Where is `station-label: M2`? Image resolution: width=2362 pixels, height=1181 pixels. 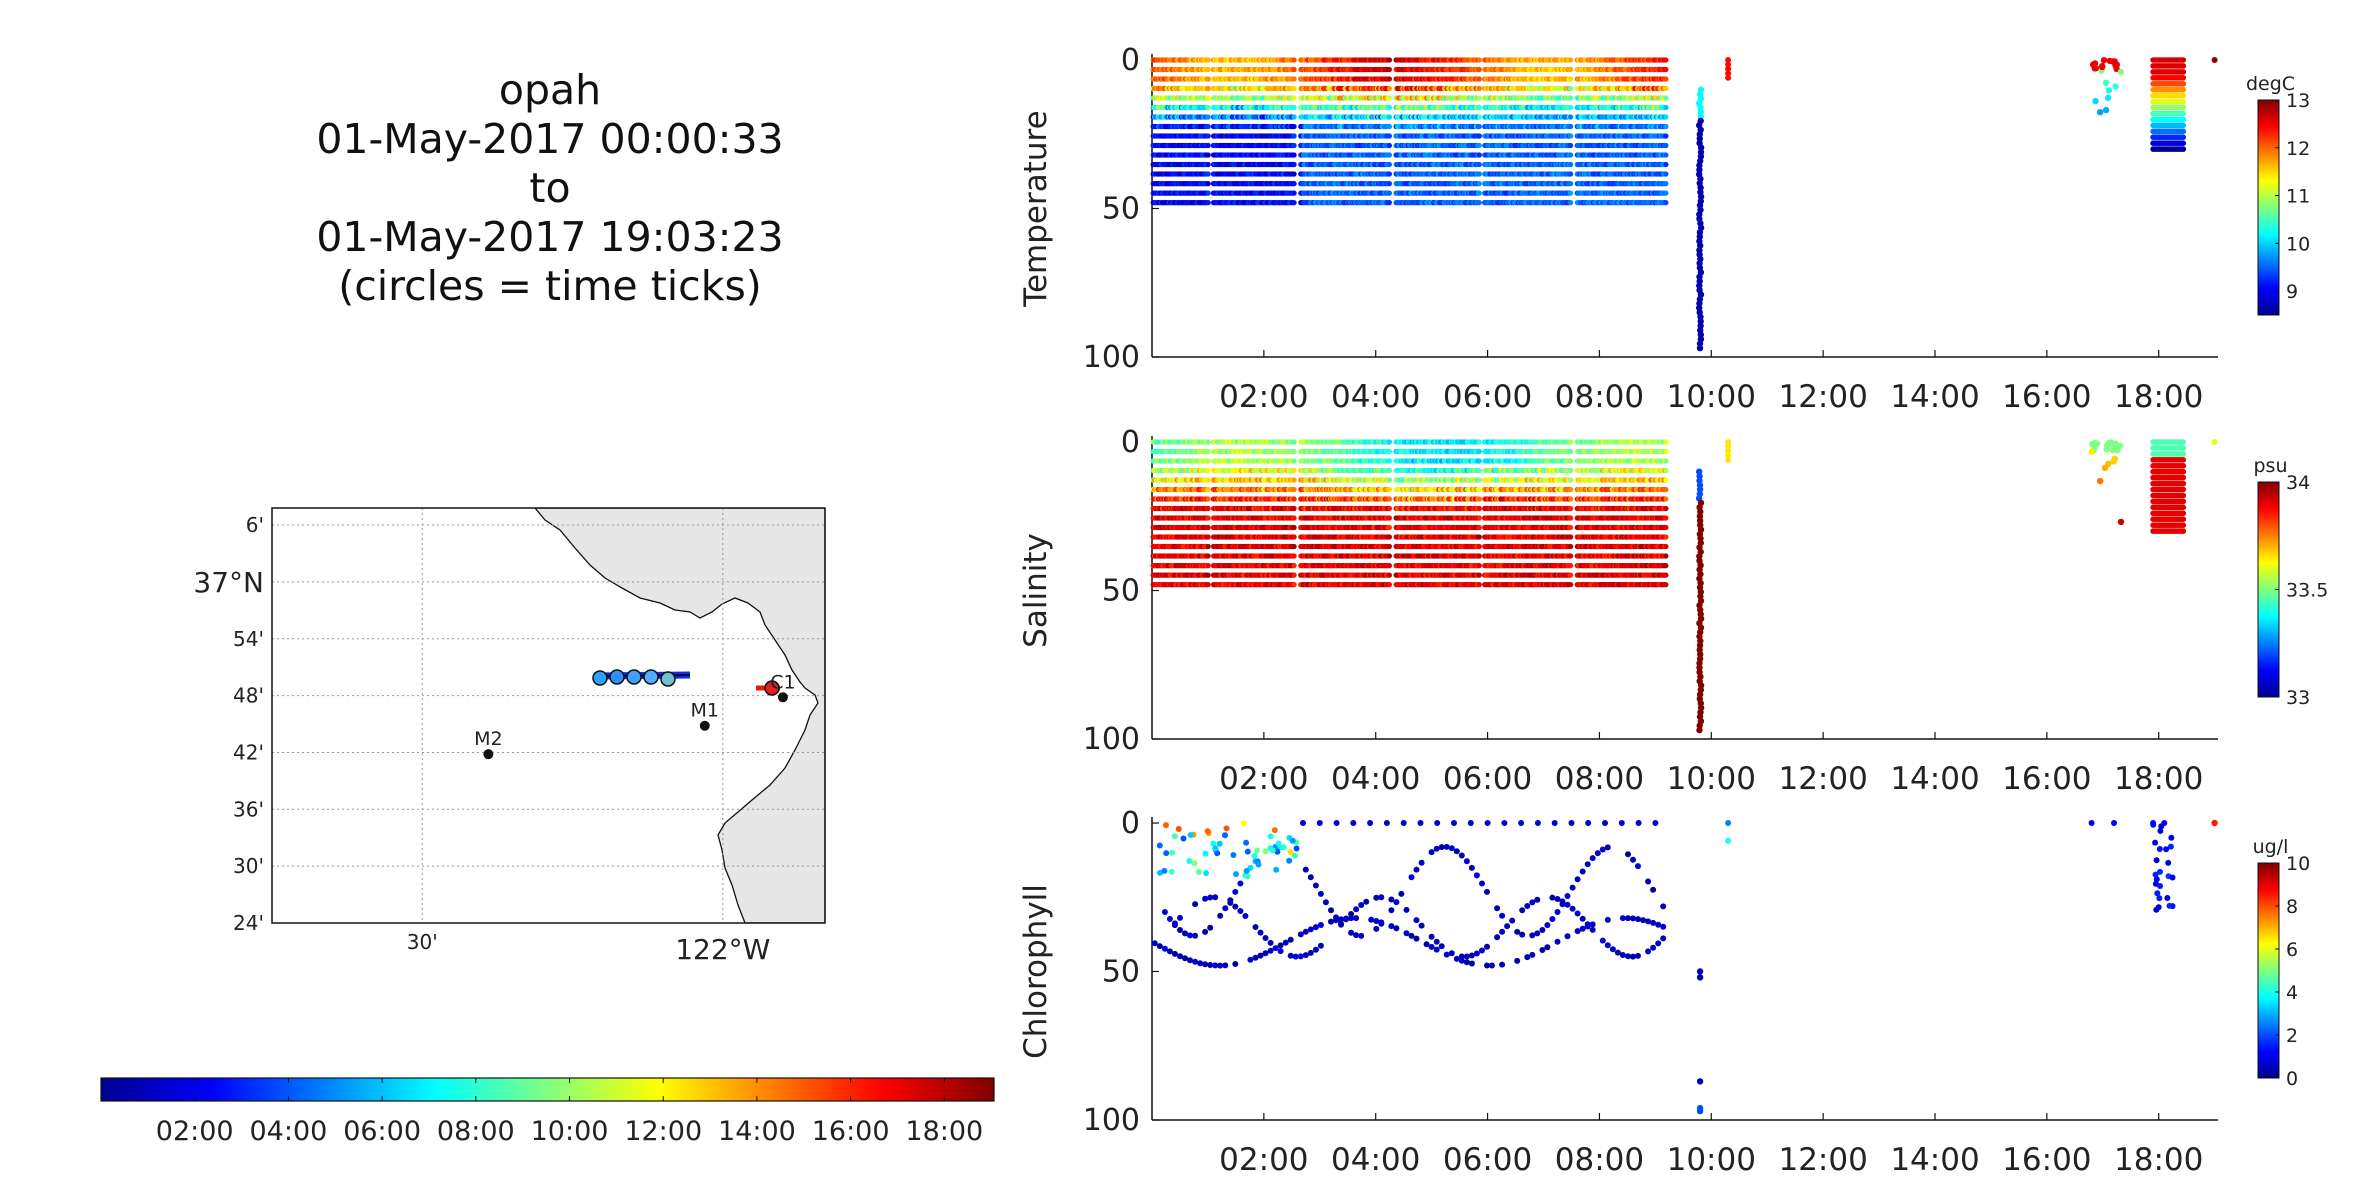 station-label: M2 is located at coordinates (488, 739).